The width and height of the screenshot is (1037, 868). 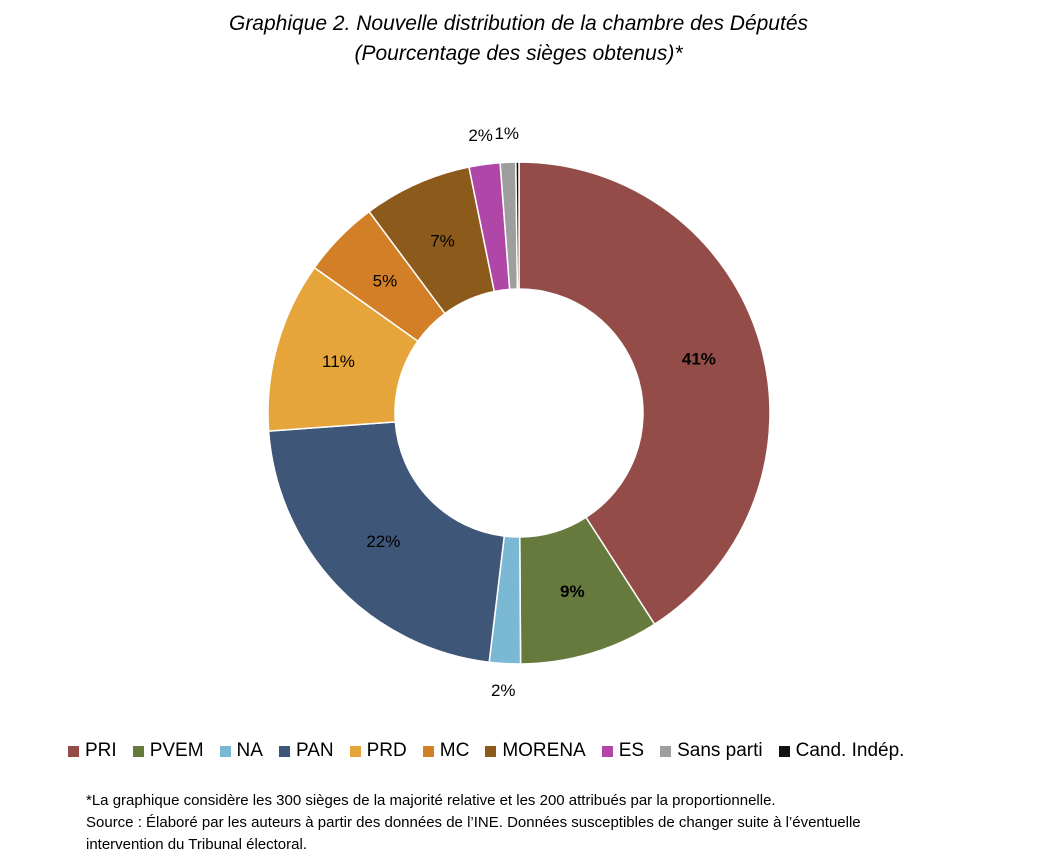 I want to click on legend-item-mc: MC, so click(x=446, y=751).